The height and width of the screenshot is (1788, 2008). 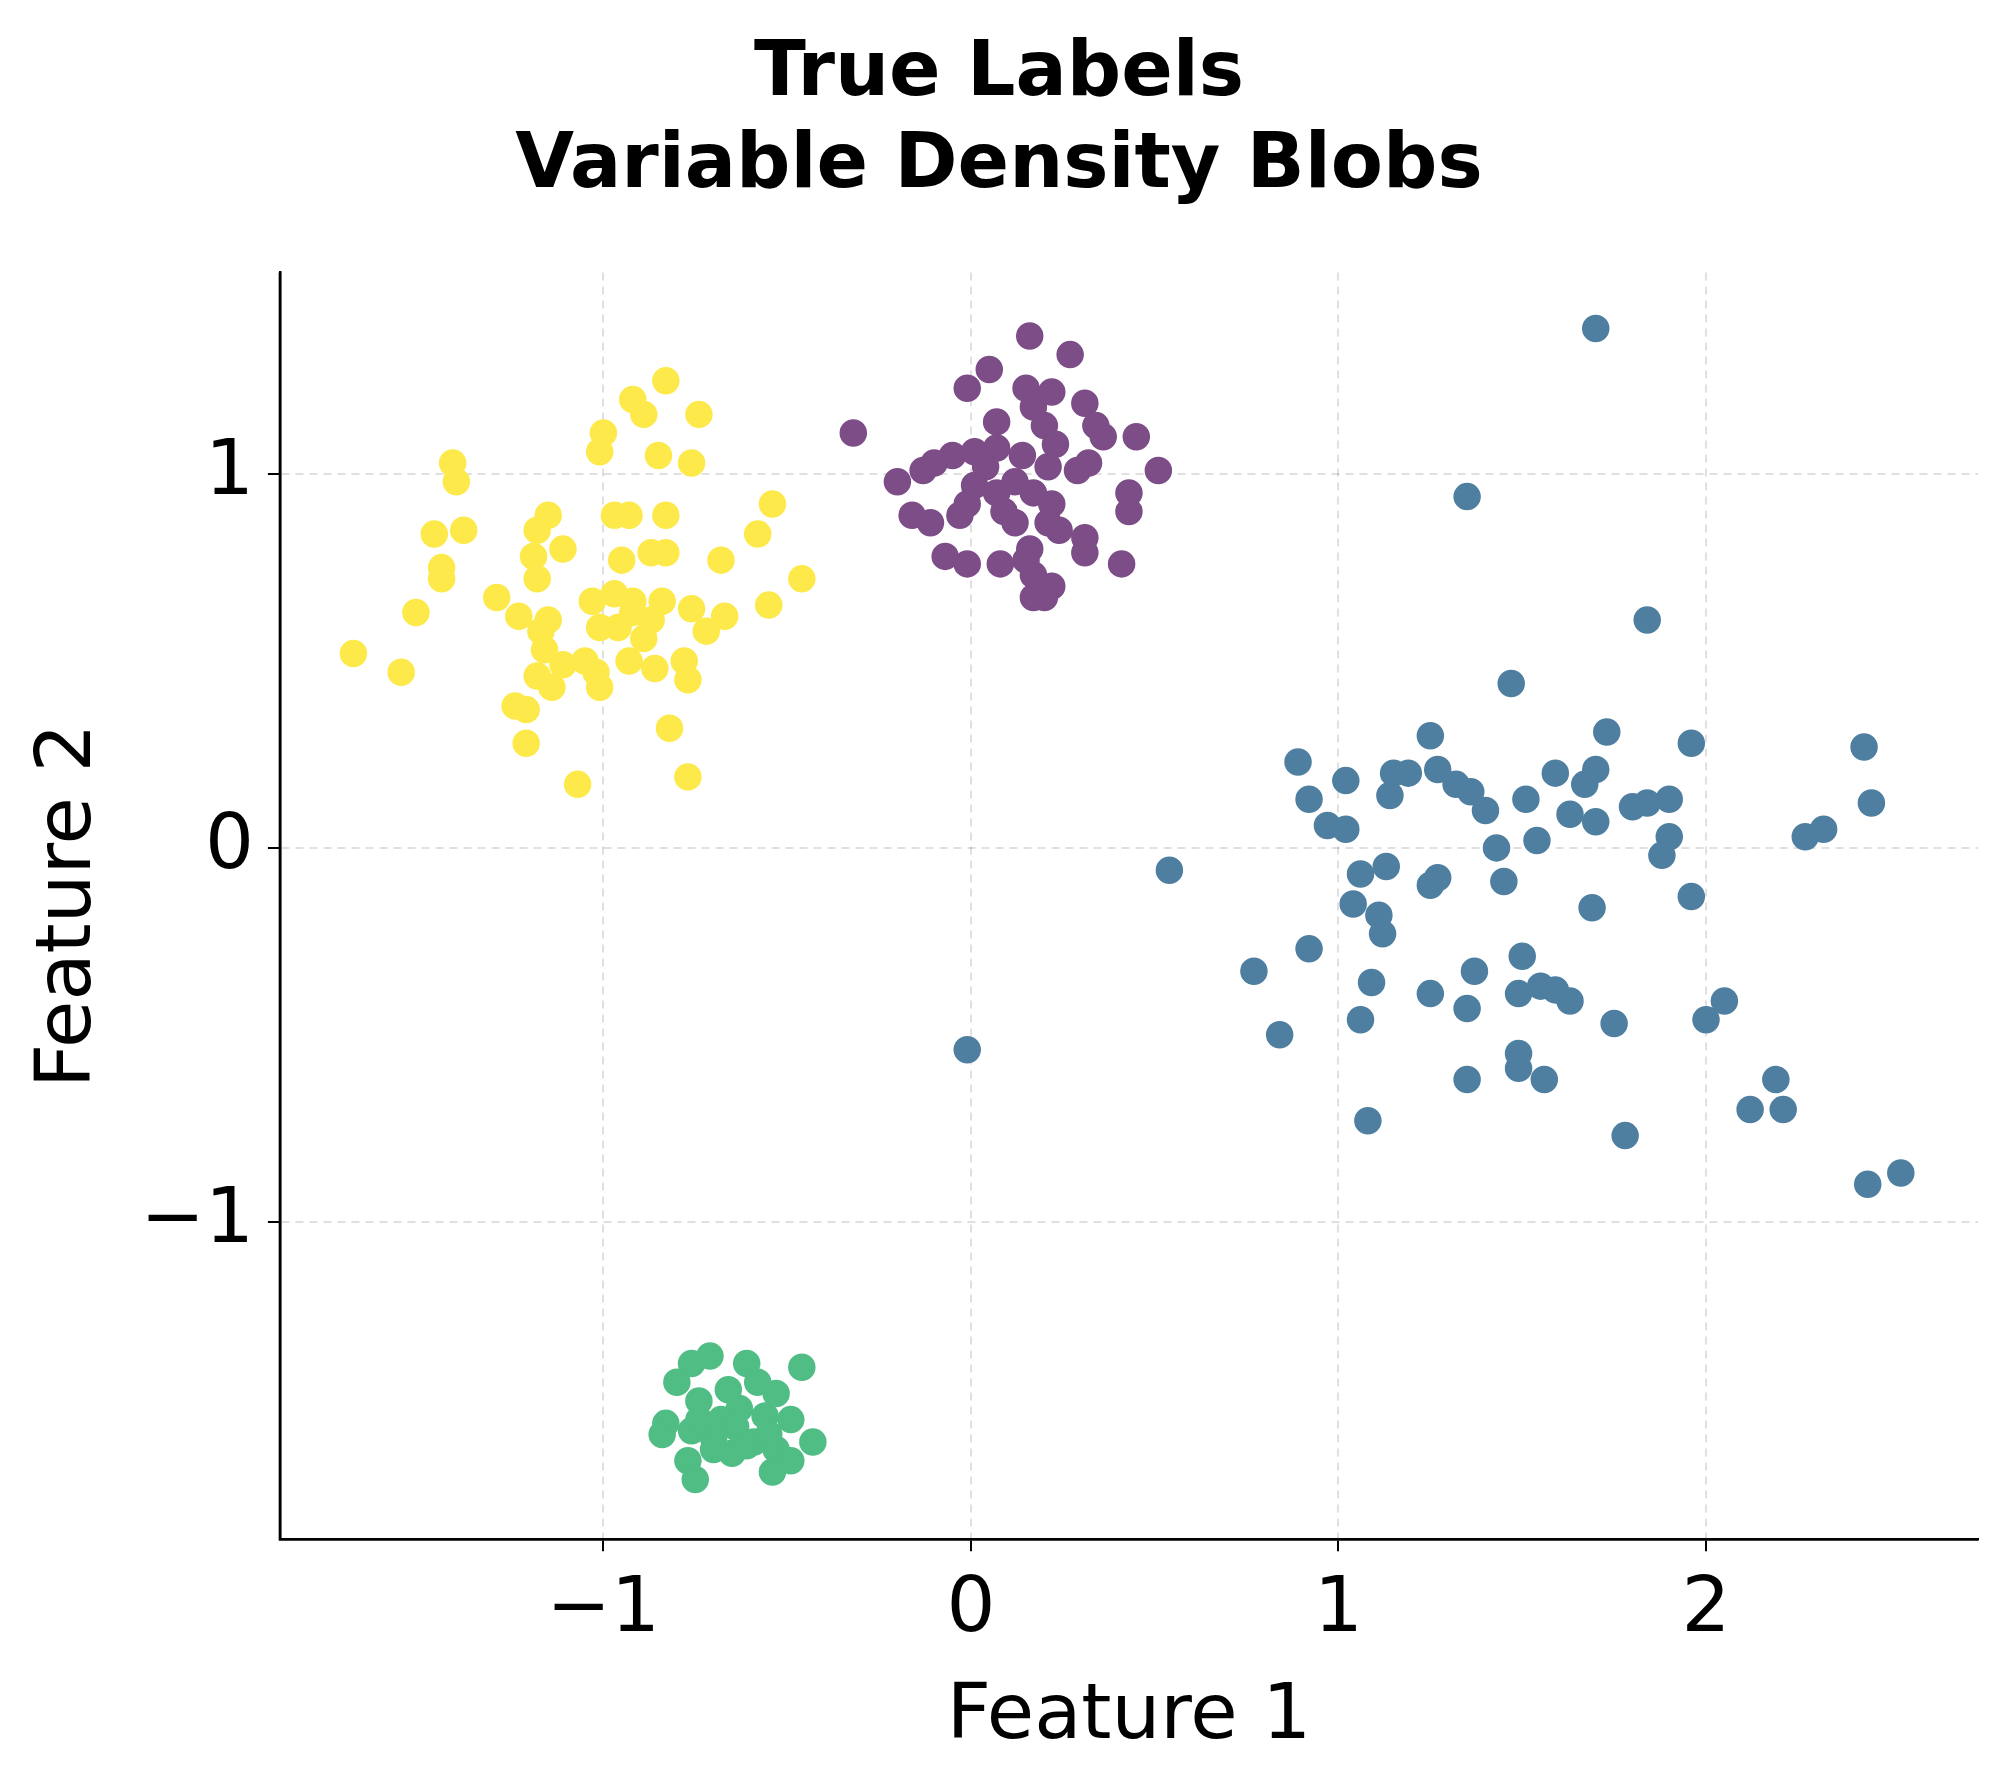 What do you see at coordinates (1129, 1711) in the screenshot?
I see `x-axis-title: Feature 1` at bounding box center [1129, 1711].